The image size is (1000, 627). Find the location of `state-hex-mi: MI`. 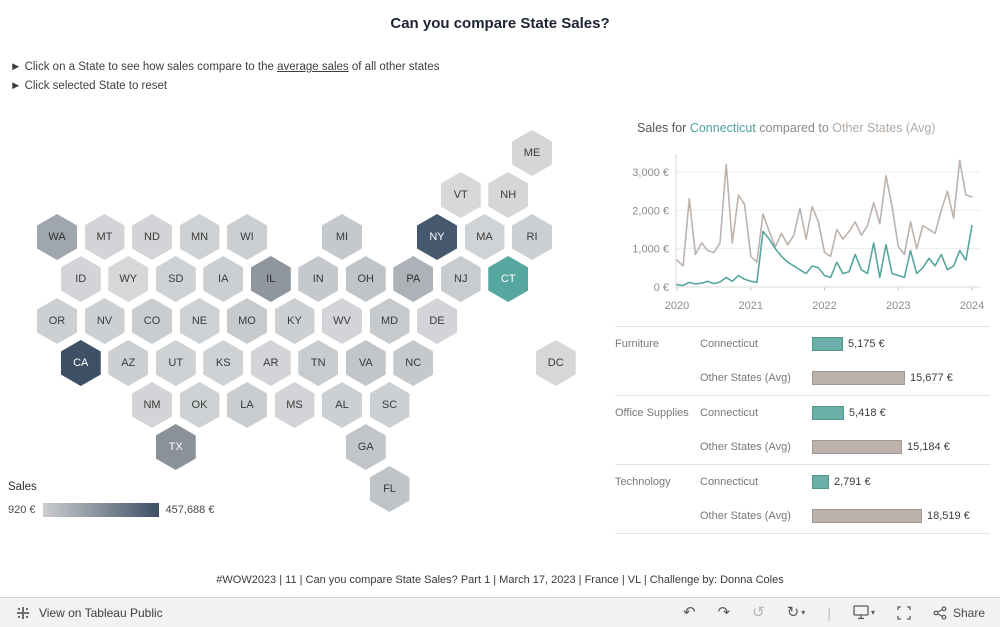

state-hex-mi: MI is located at coordinates (342, 237).